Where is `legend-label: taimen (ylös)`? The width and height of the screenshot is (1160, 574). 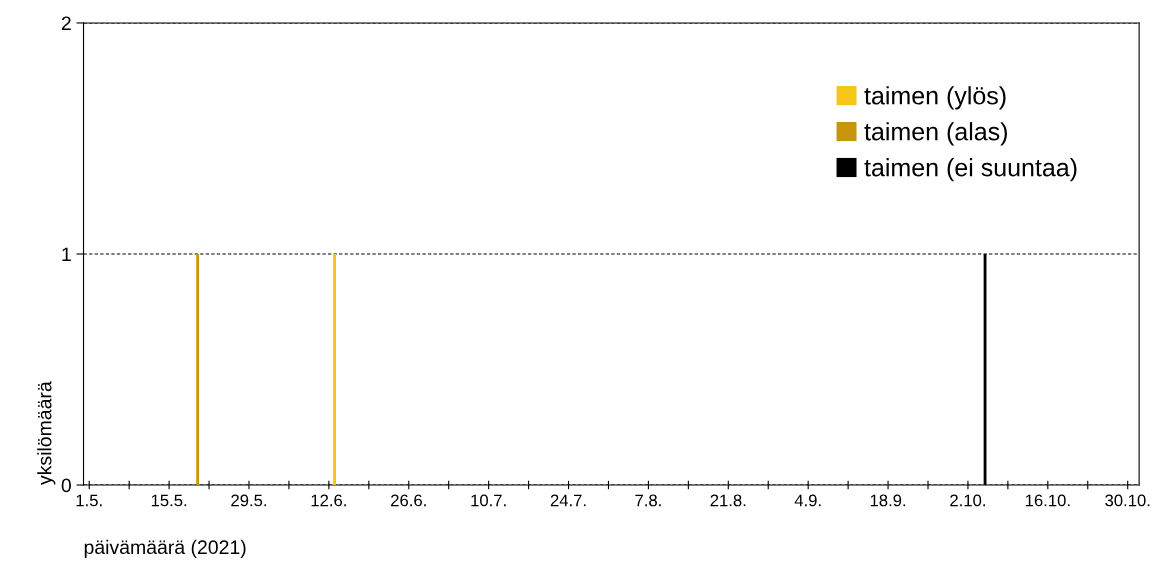 legend-label: taimen (ylös) is located at coordinates (935, 98).